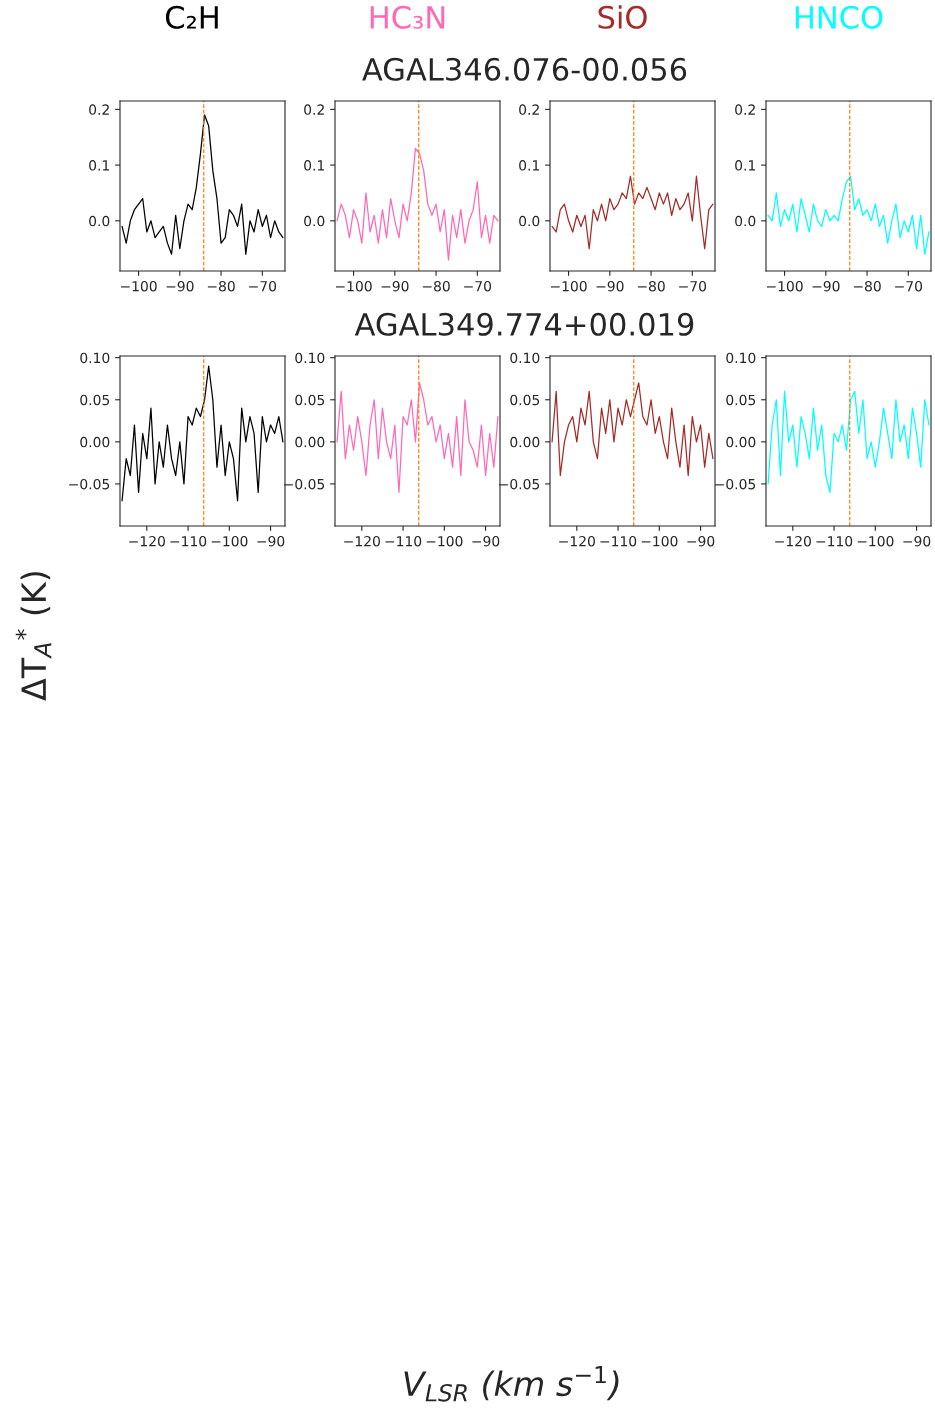  I want to click on chart-title: C₂H, so click(191, 17).